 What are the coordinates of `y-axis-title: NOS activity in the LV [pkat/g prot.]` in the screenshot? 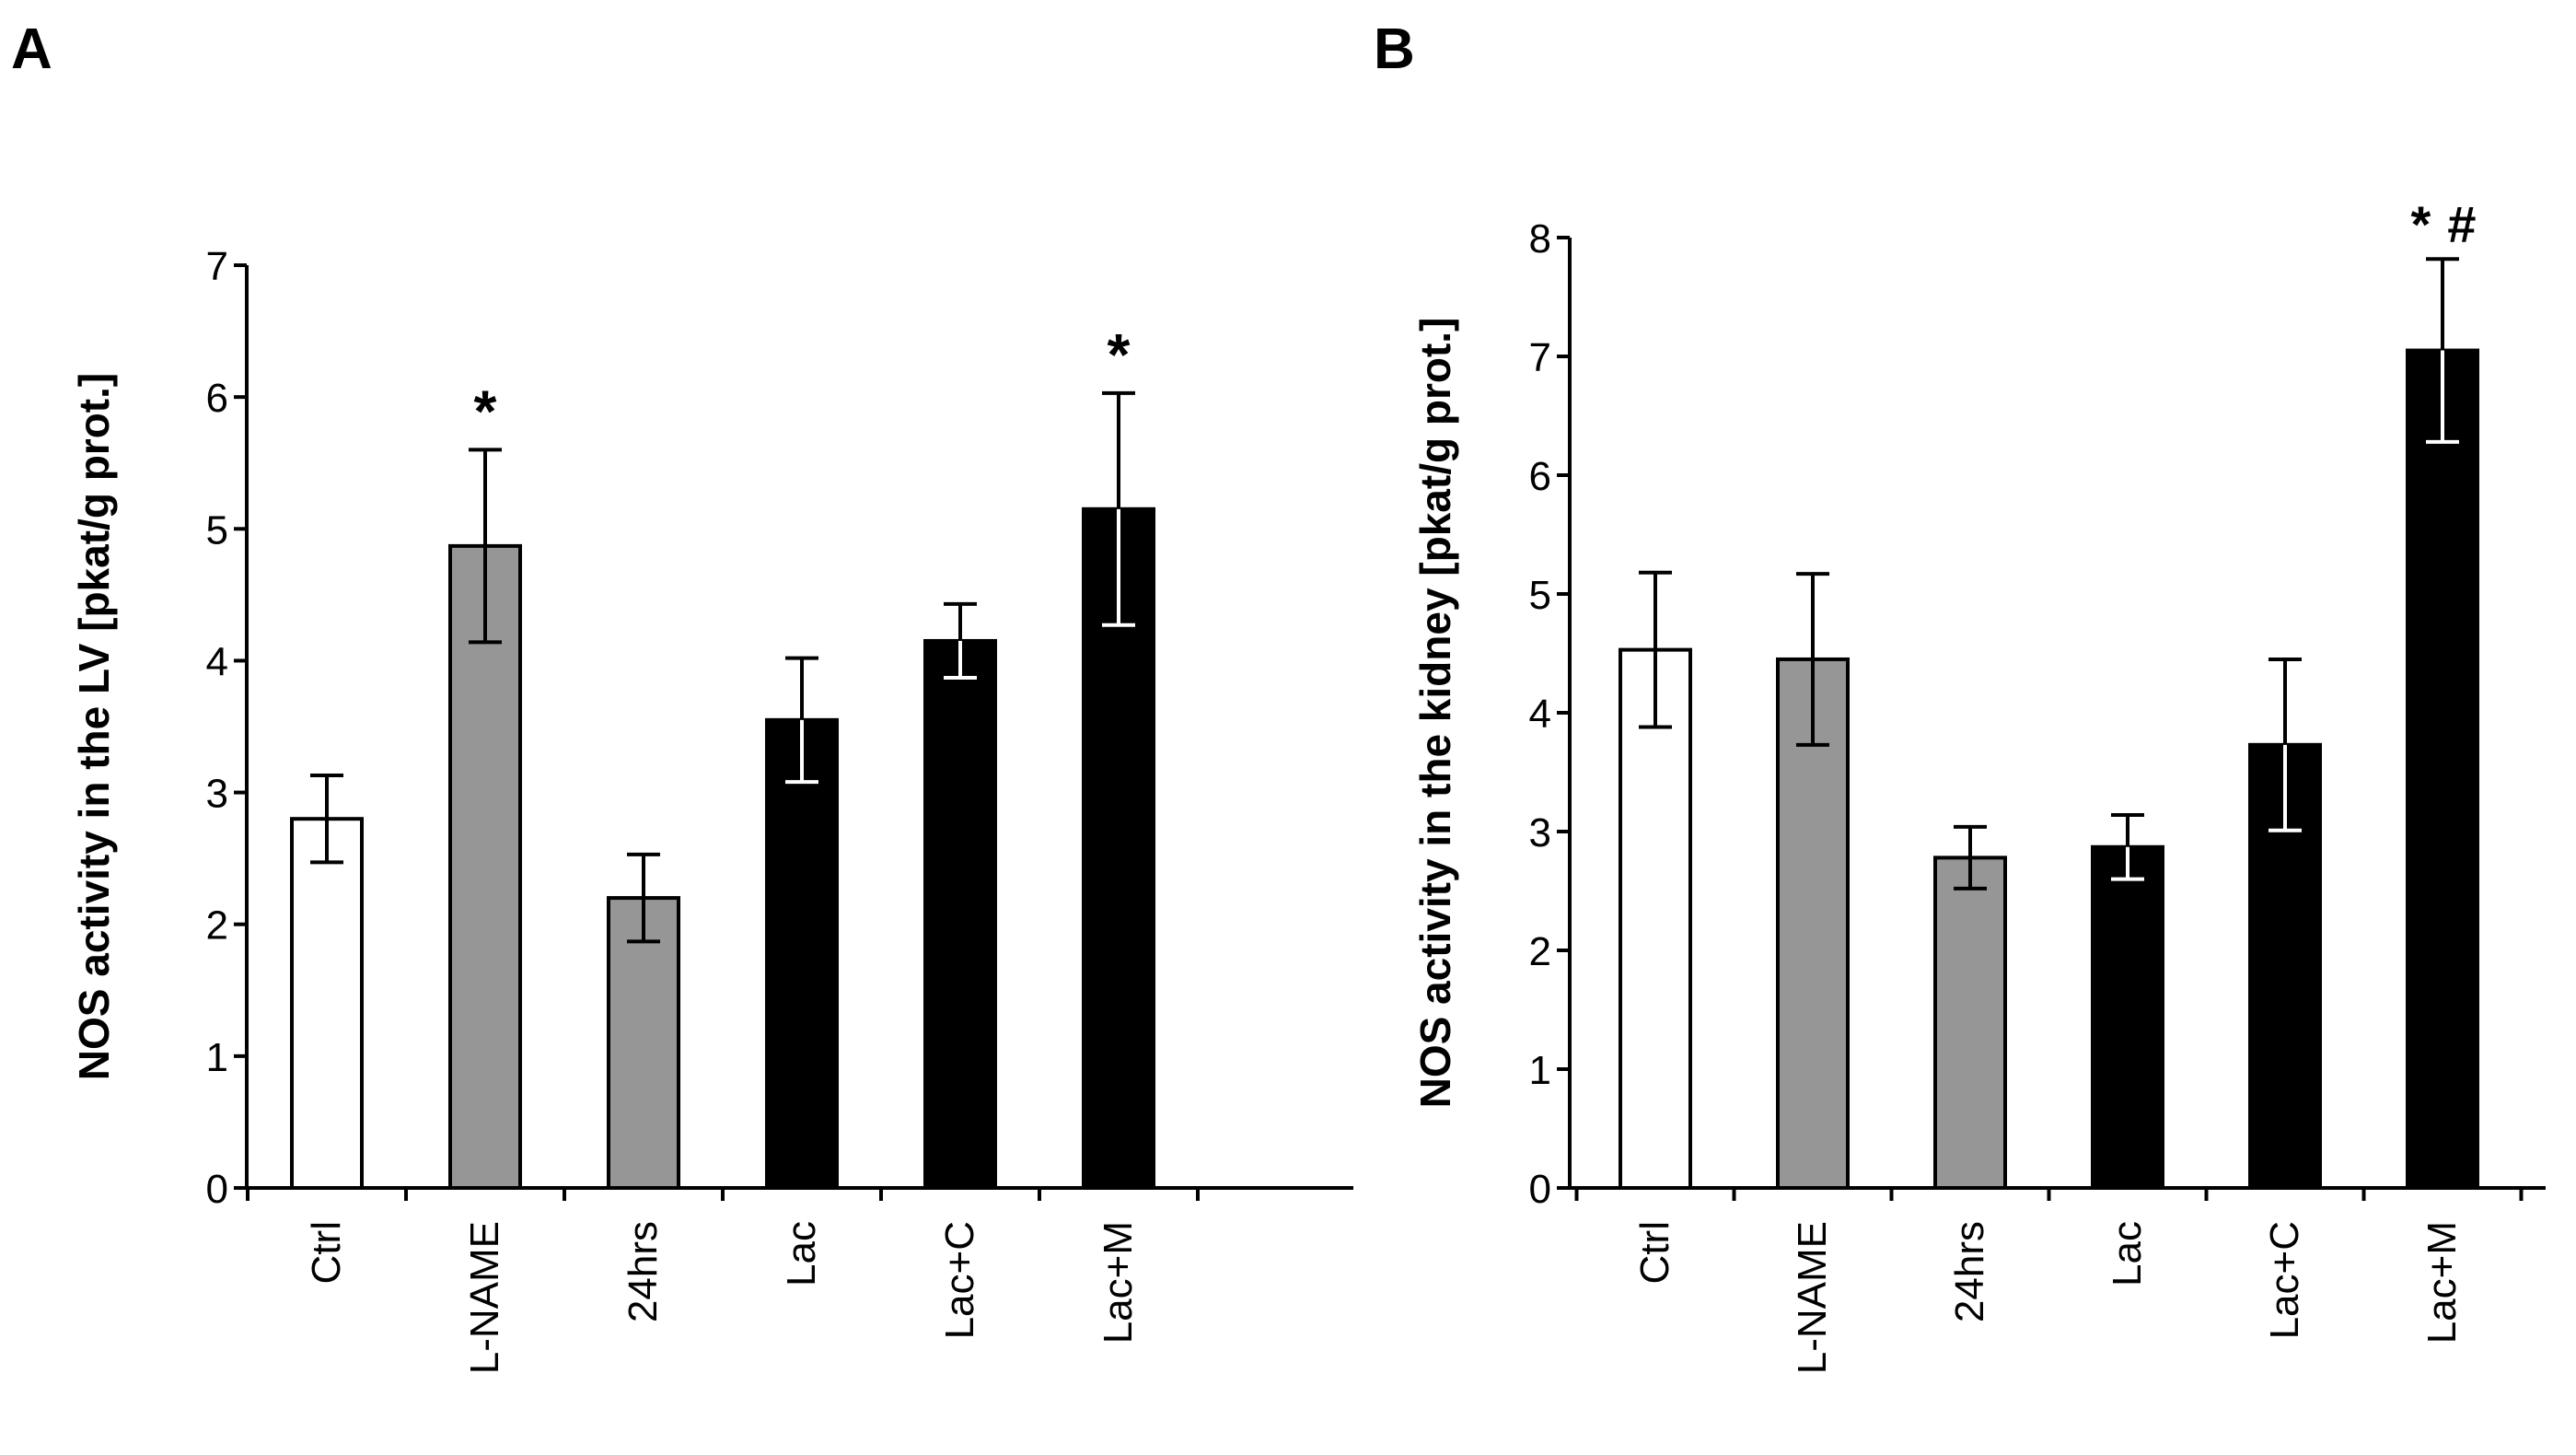 It's located at (94, 726).